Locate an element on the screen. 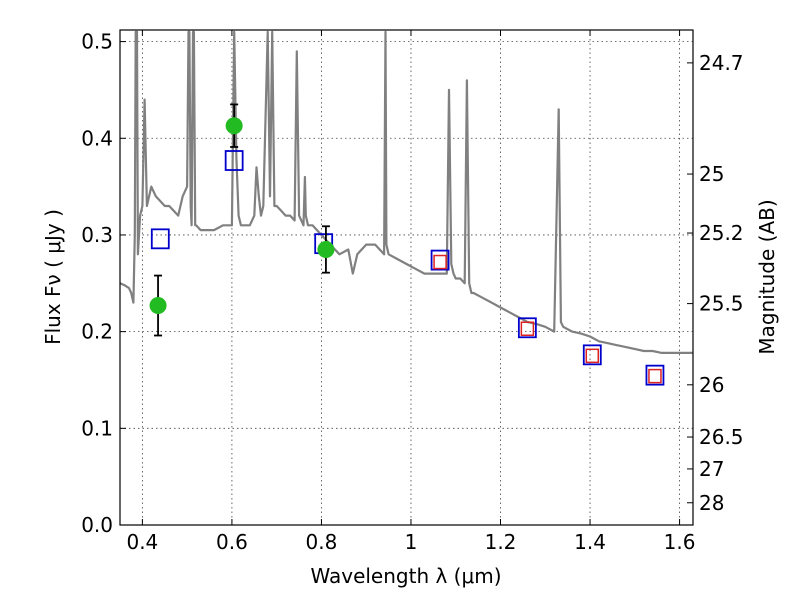 Image resolution: width=800 pixels, height=600 pixels. y-tick-label: 0.2 is located at coordinates (97, 332).